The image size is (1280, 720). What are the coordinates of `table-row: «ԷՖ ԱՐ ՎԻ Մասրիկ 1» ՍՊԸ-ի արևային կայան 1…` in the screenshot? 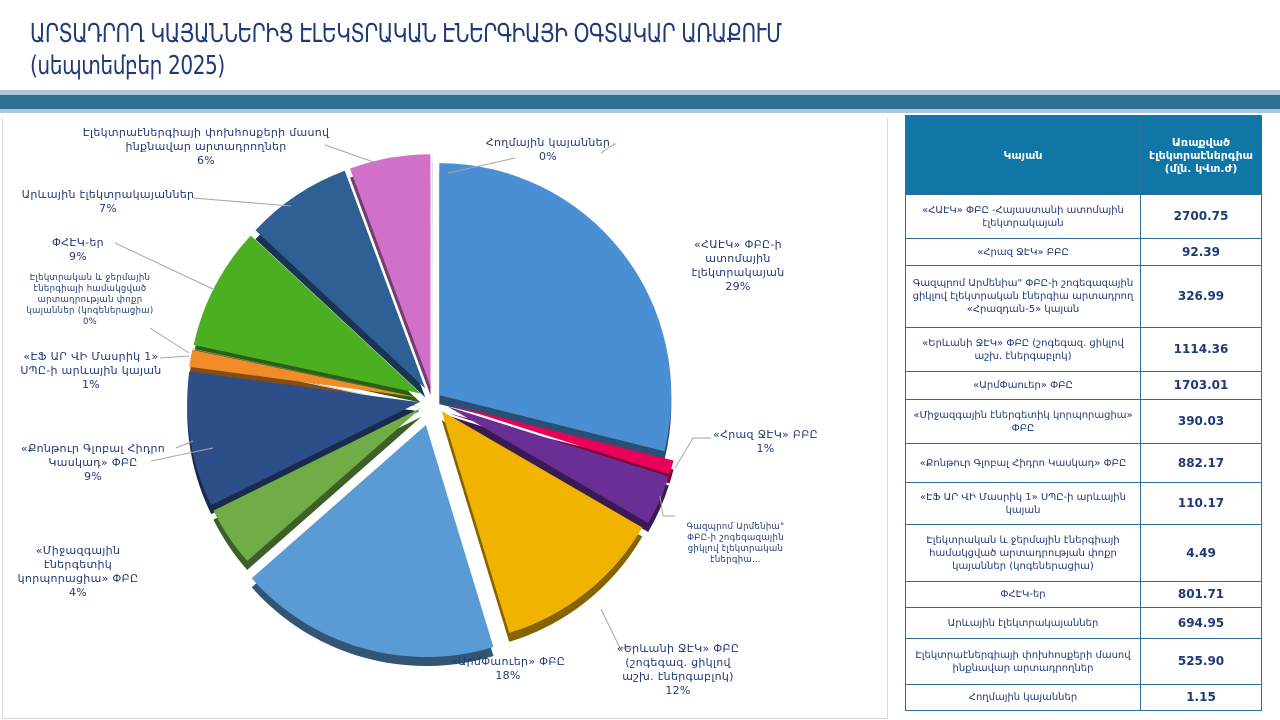 It's located at (1083, 503).